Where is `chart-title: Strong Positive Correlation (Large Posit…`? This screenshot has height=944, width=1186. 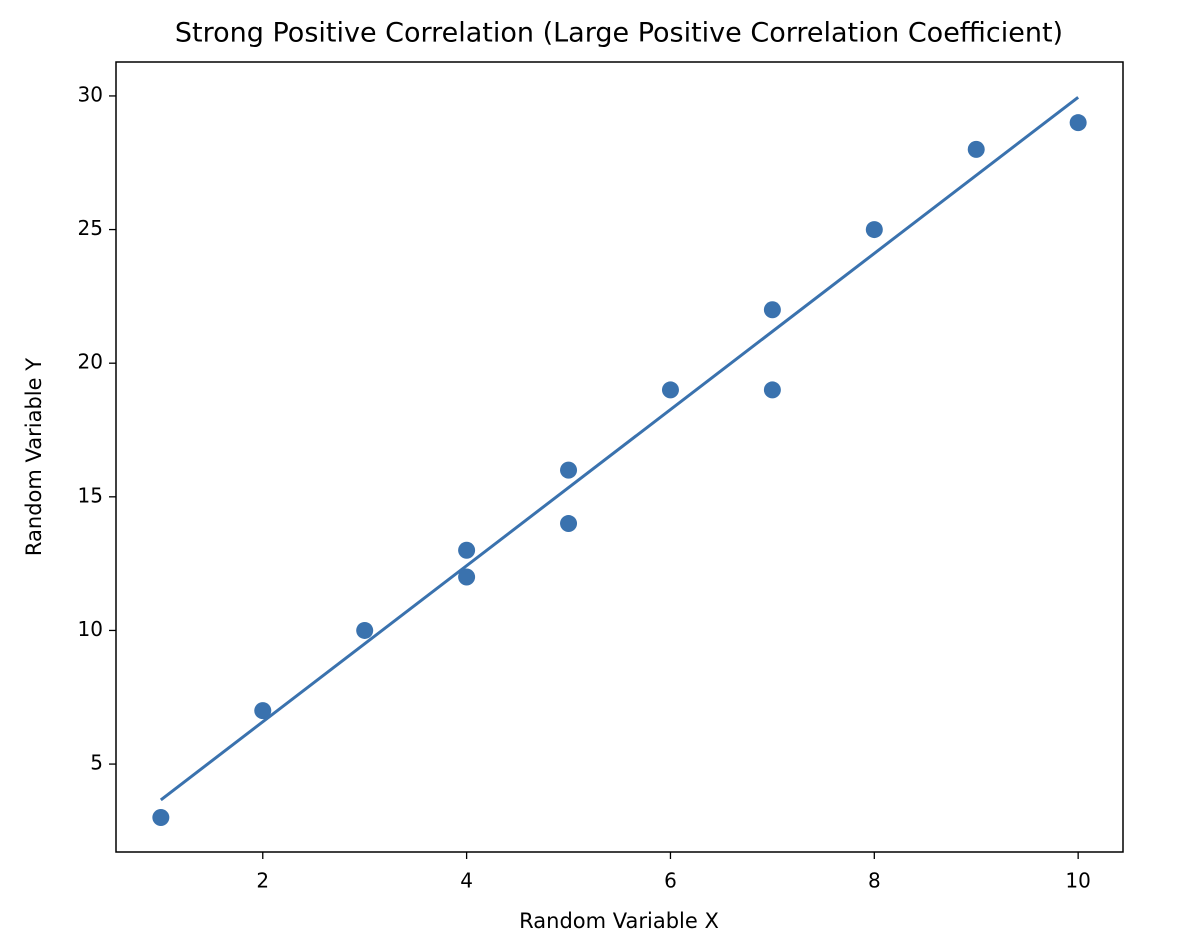 chart-title: Strong Positive Correlation (Large Posit… is located at coordinates (619, 33).